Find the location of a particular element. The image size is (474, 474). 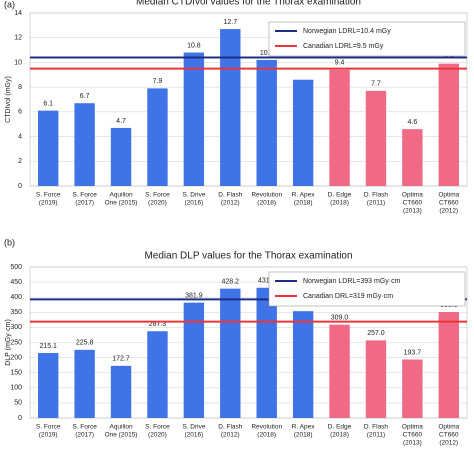

legend-label: Canadian DRL=319 mGy·cm is located at coordinates (348, 296).